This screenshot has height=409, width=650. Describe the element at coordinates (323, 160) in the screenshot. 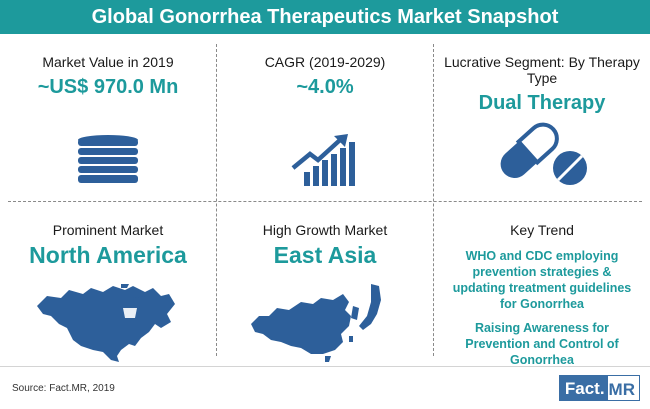

I see `growth-chart-icon` at that location.